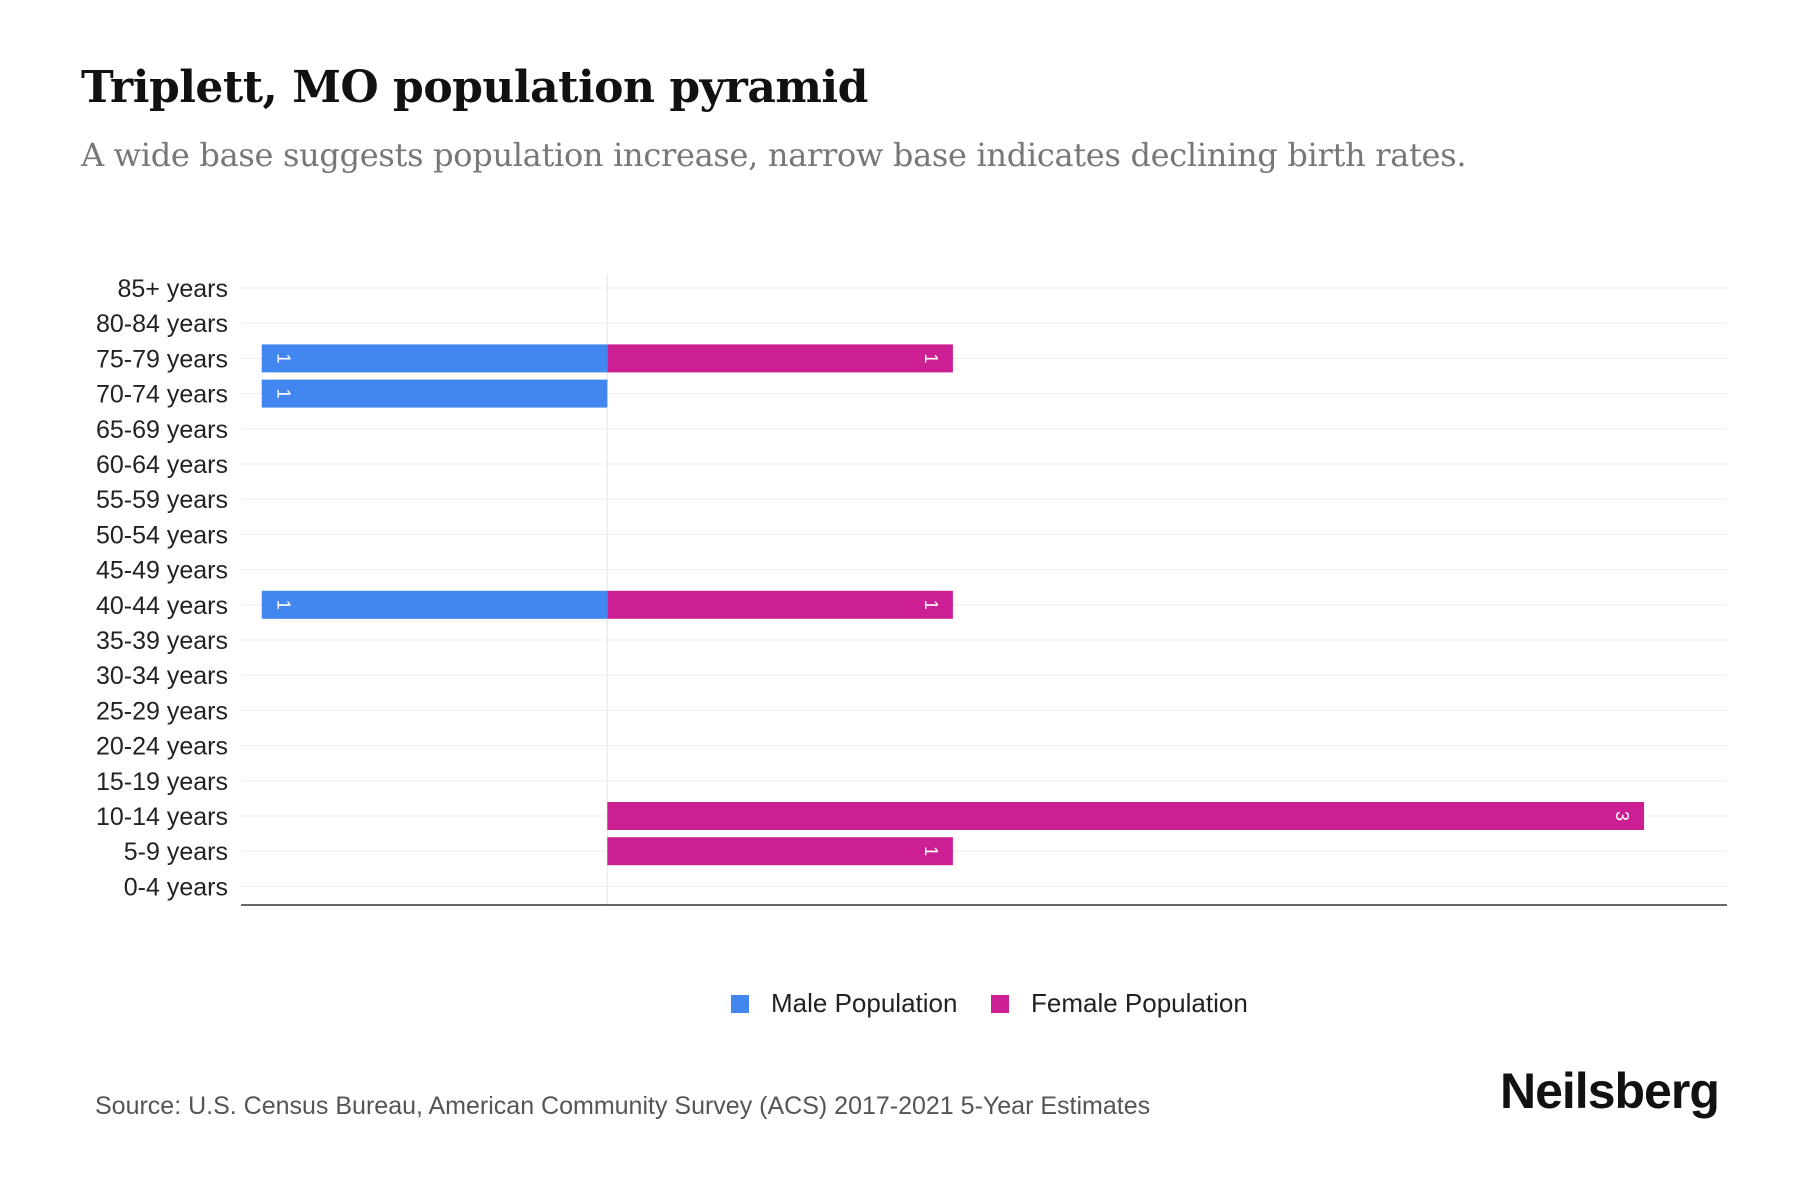 The width and height of the screenshot is (1800, 1200). What do you see at coordinates (162, 676) in the screenshot?
I see `y-tick-label: 30-34 years` at bounding box center [162, 676].